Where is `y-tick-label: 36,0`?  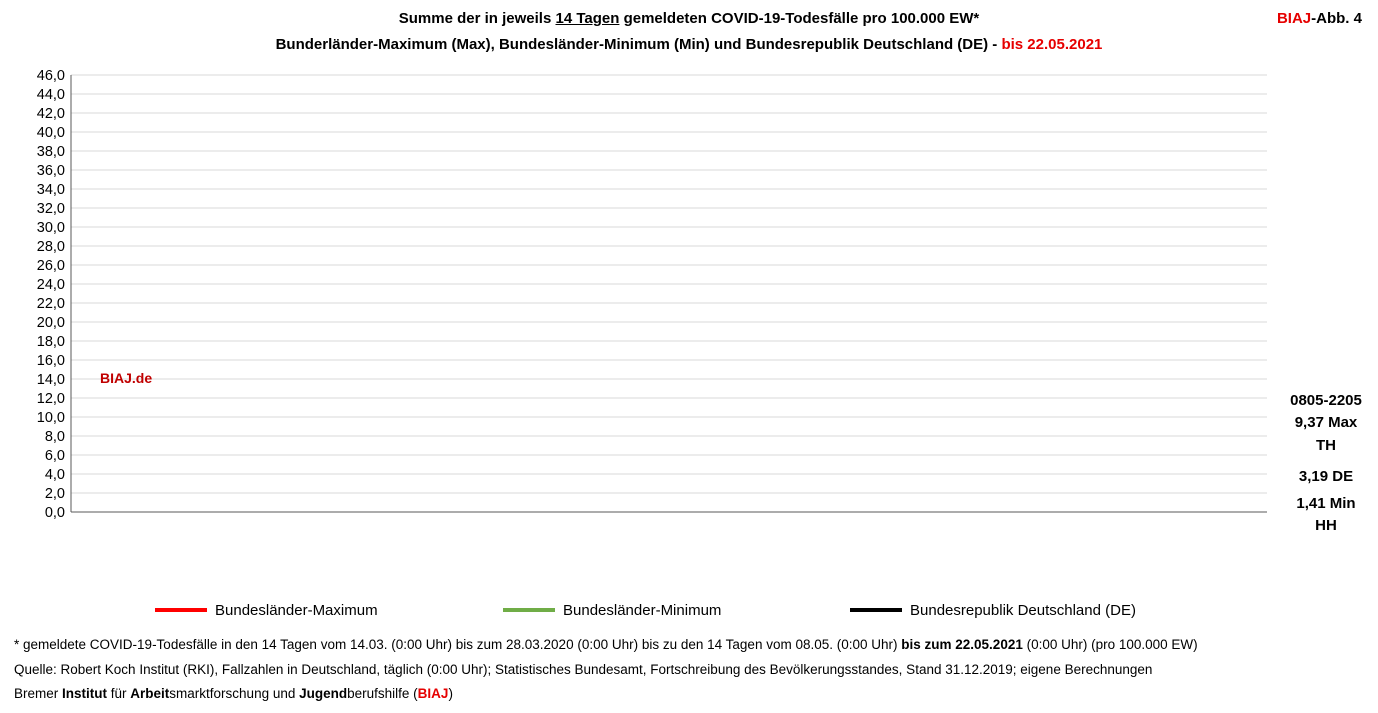 y-tick-label: 36,0 is located at coordinates (51, 171).